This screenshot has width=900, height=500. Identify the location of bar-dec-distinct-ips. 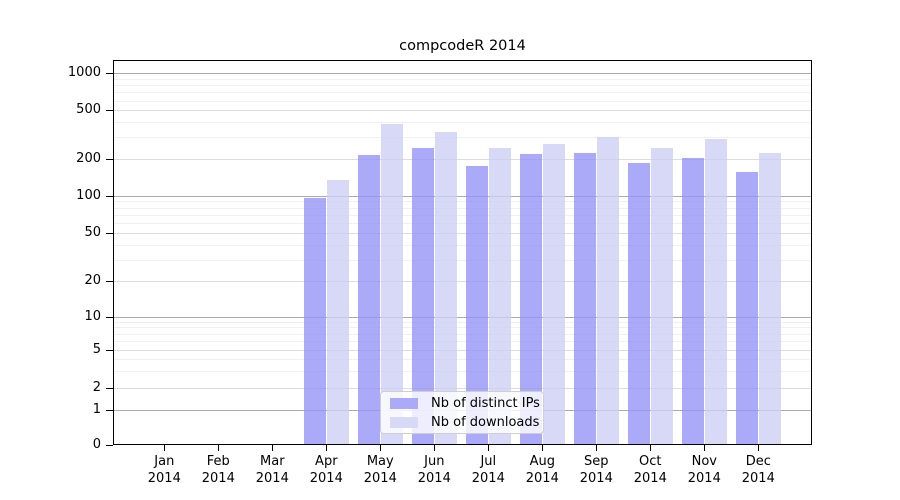
(746, 308).